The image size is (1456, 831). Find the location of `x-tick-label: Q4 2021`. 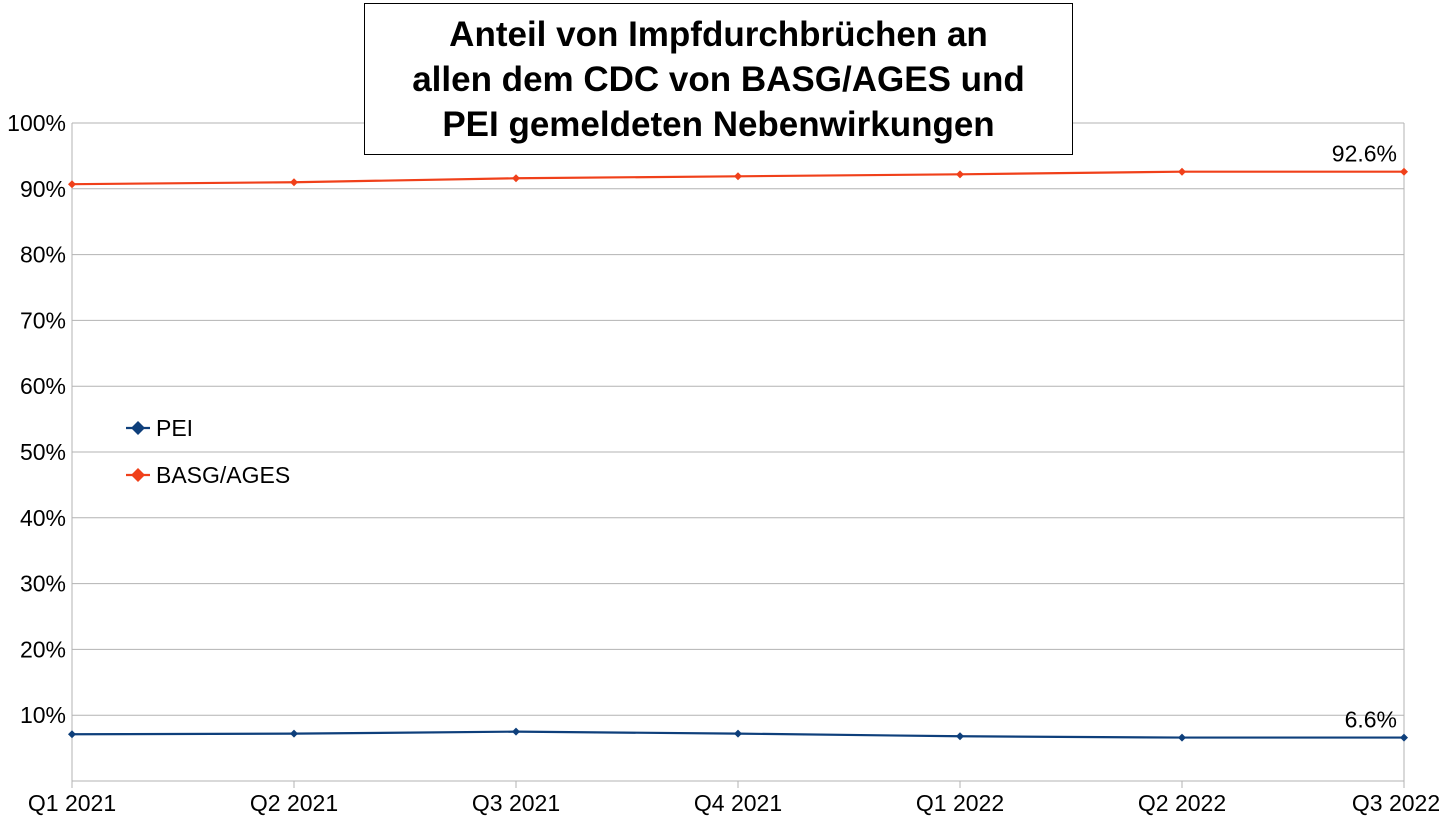

x-tick-label: Q4 2021 is located at coordinates (738, 803).